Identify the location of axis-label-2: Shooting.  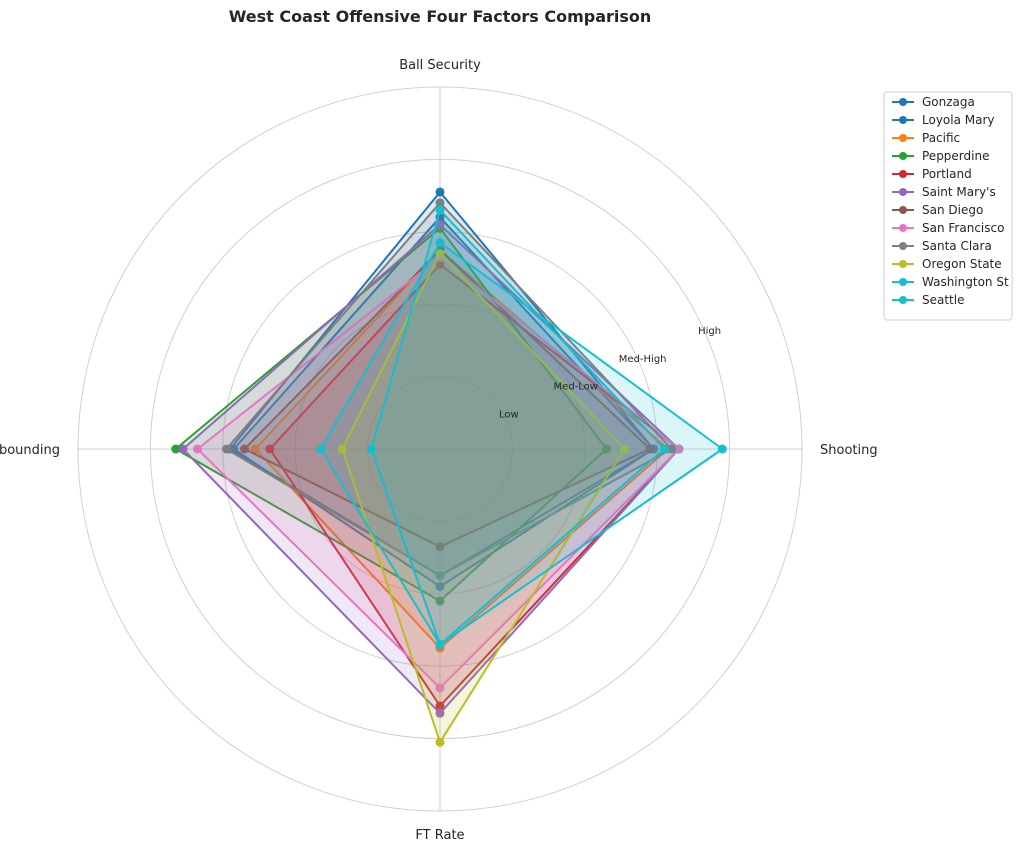
(849, 450).